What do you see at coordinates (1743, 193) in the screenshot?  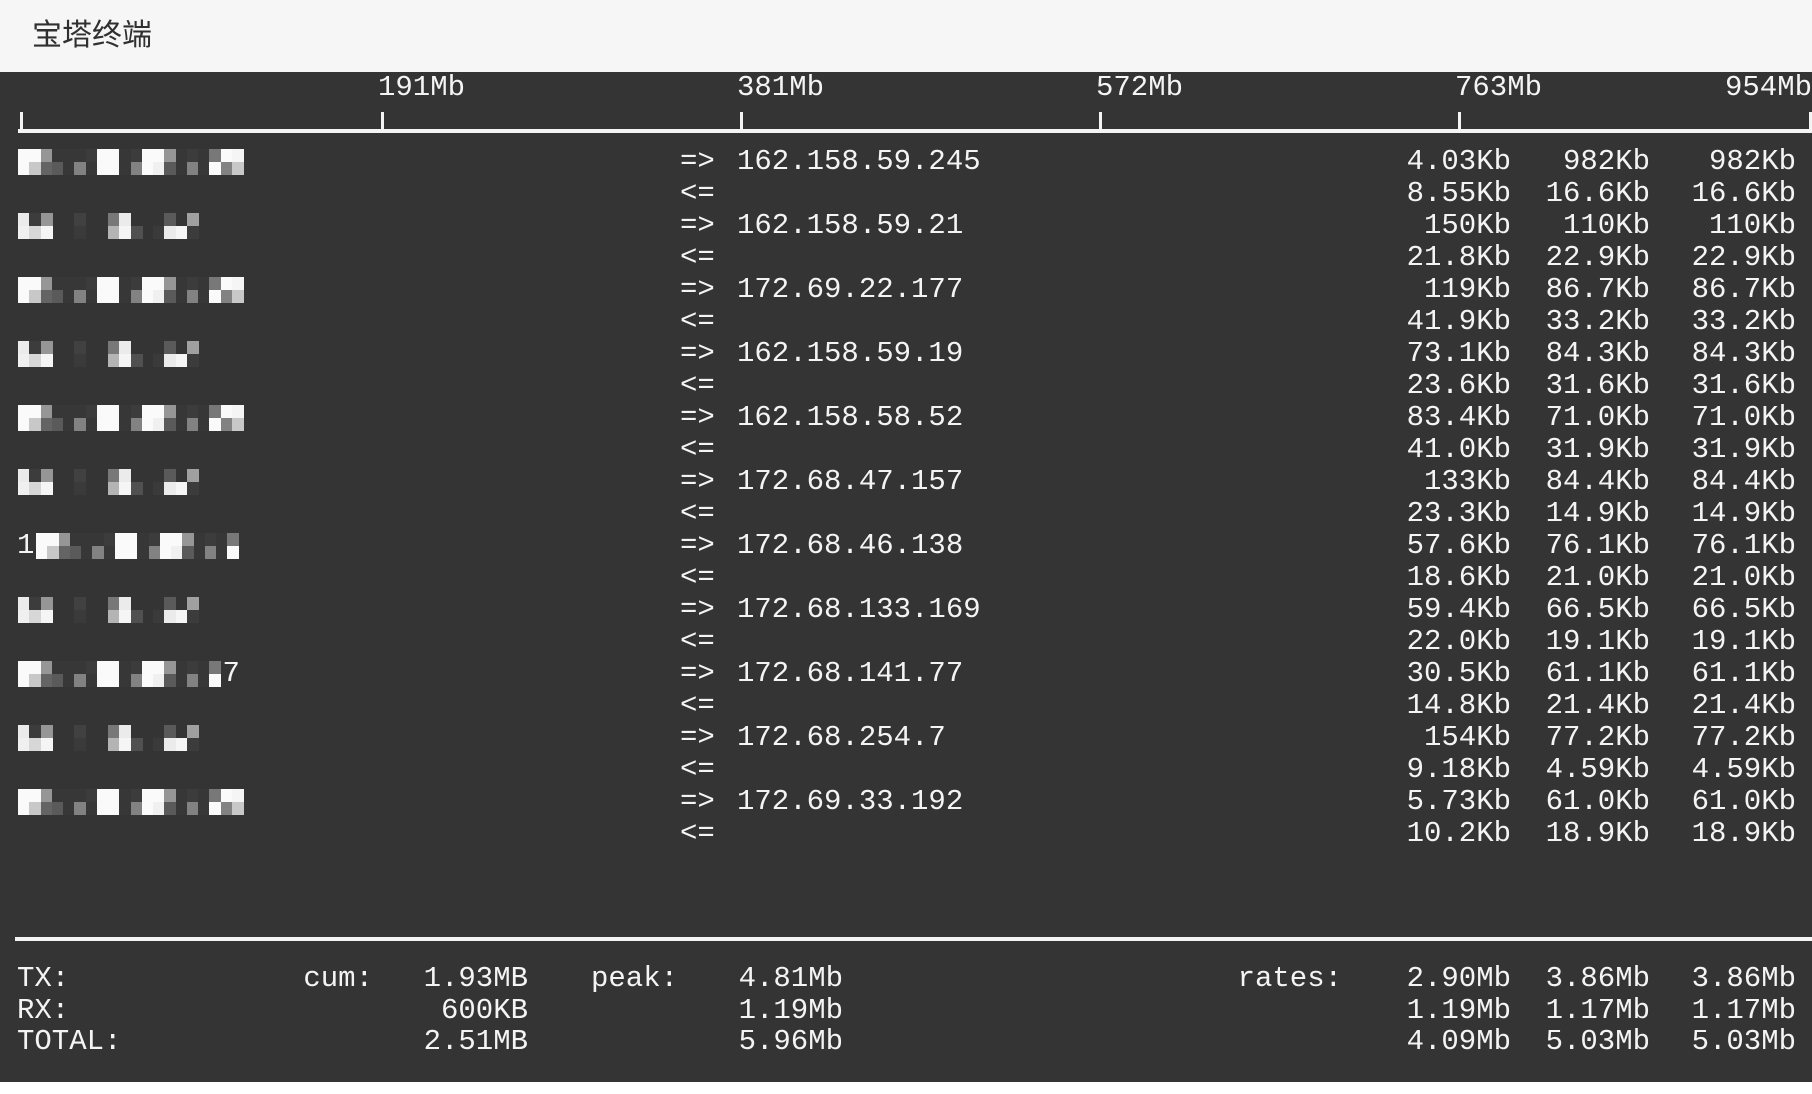 I see `rx-rate-40s: 16.6Kb` at bounding box center [1743, 193].